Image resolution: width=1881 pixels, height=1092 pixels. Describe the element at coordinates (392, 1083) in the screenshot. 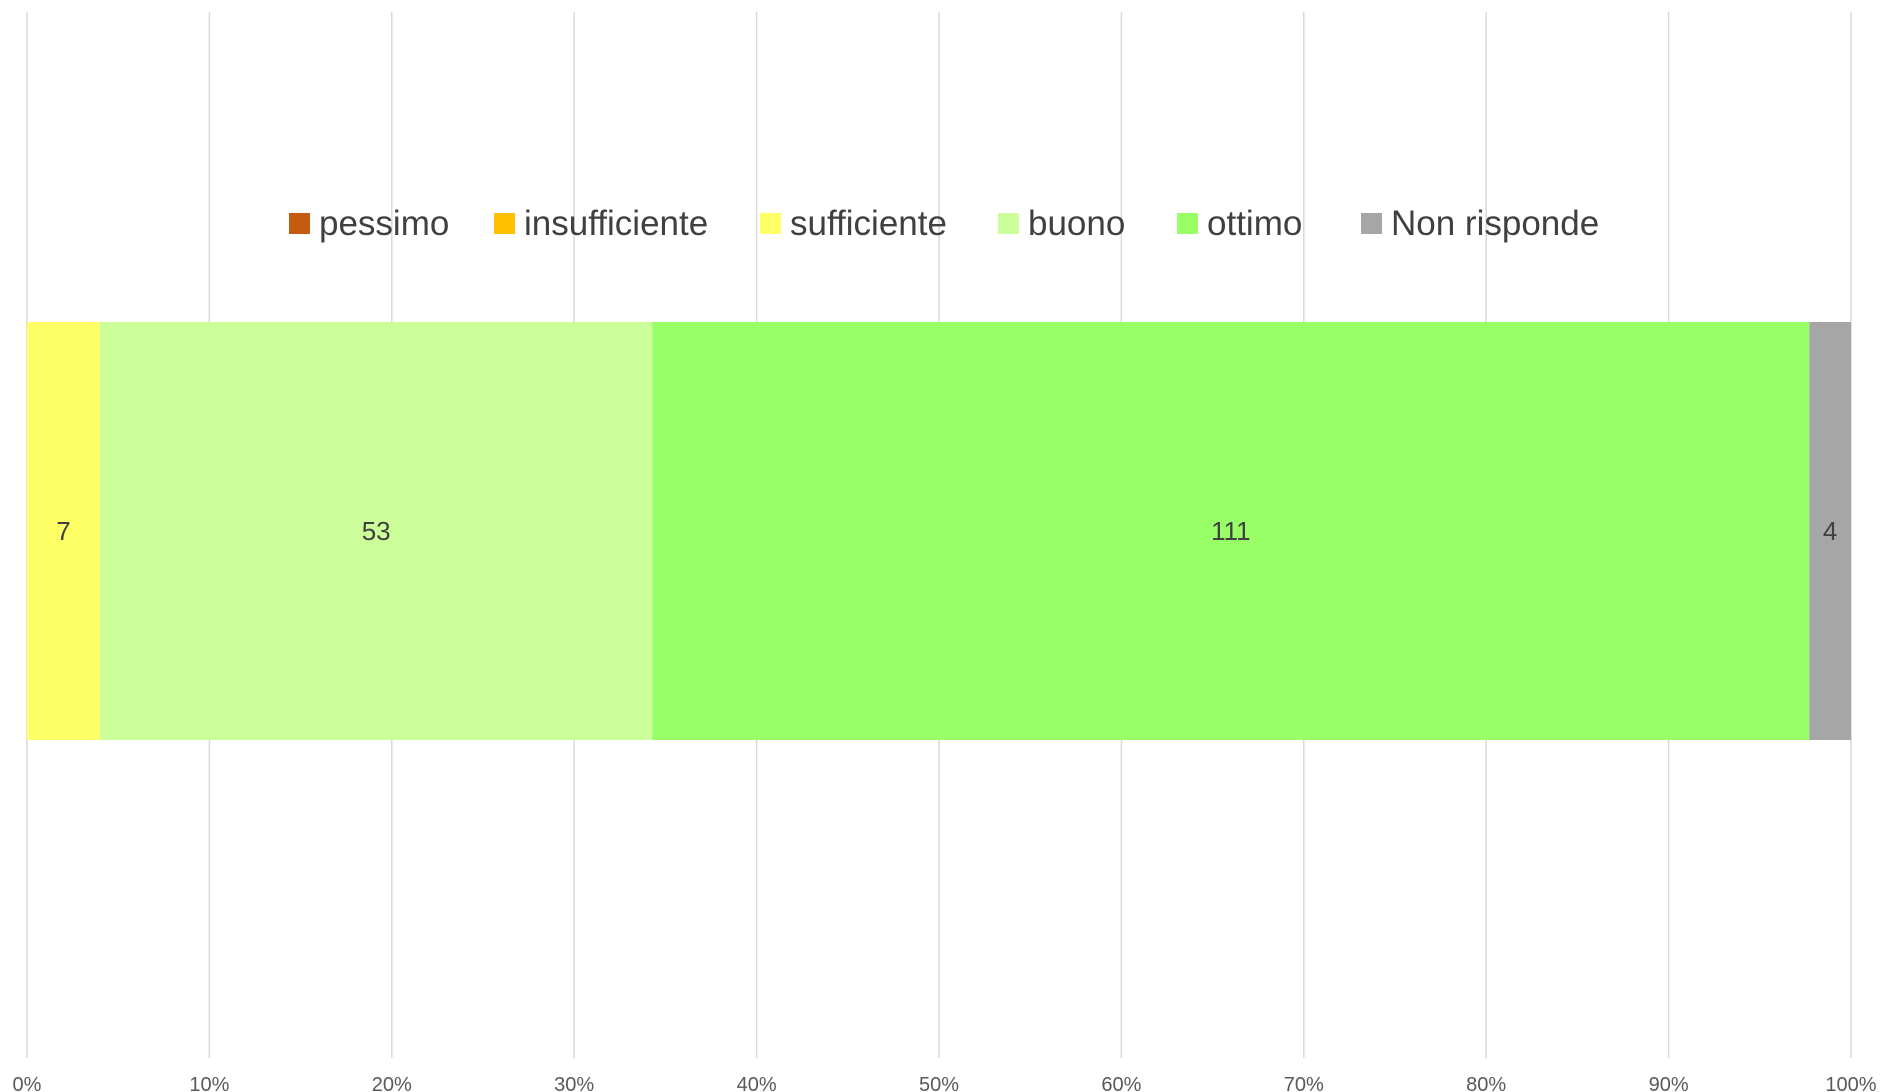

I see `x-tick-label: 20%` at that location.